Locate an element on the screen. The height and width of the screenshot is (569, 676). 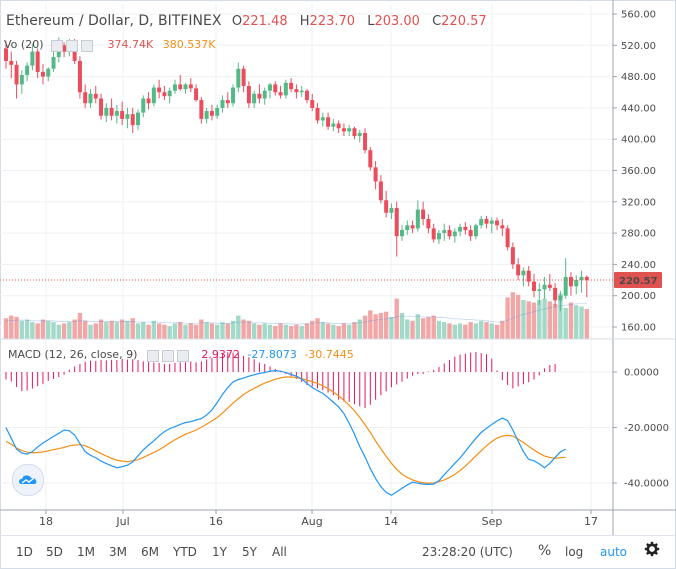
symbol-title: Ethereum / Dollar, D, BITFINEX is located at coordinates (114, 21).